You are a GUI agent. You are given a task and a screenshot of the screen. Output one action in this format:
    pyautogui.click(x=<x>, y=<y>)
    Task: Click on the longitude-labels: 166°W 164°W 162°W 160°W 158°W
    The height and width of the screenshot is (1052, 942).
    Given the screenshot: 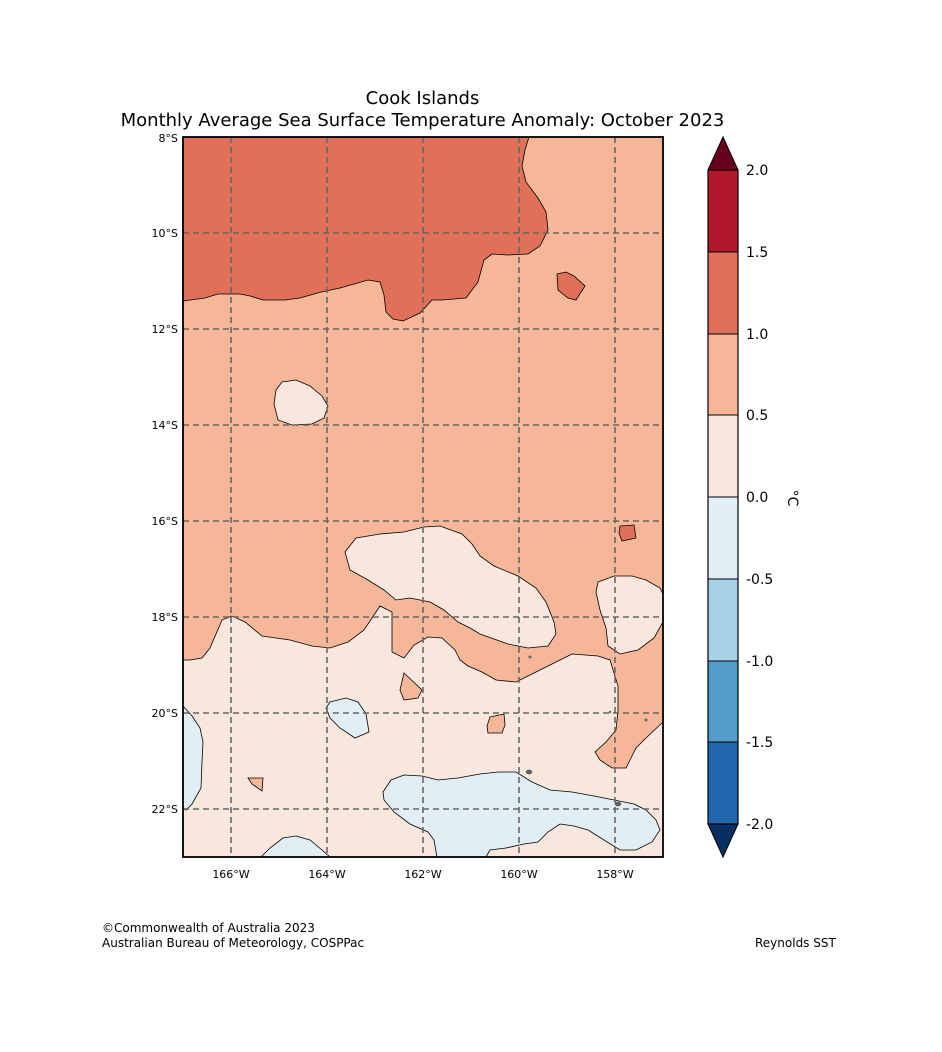 What is the action you would take?
    pyautogui.click(x=422, y=874)
    